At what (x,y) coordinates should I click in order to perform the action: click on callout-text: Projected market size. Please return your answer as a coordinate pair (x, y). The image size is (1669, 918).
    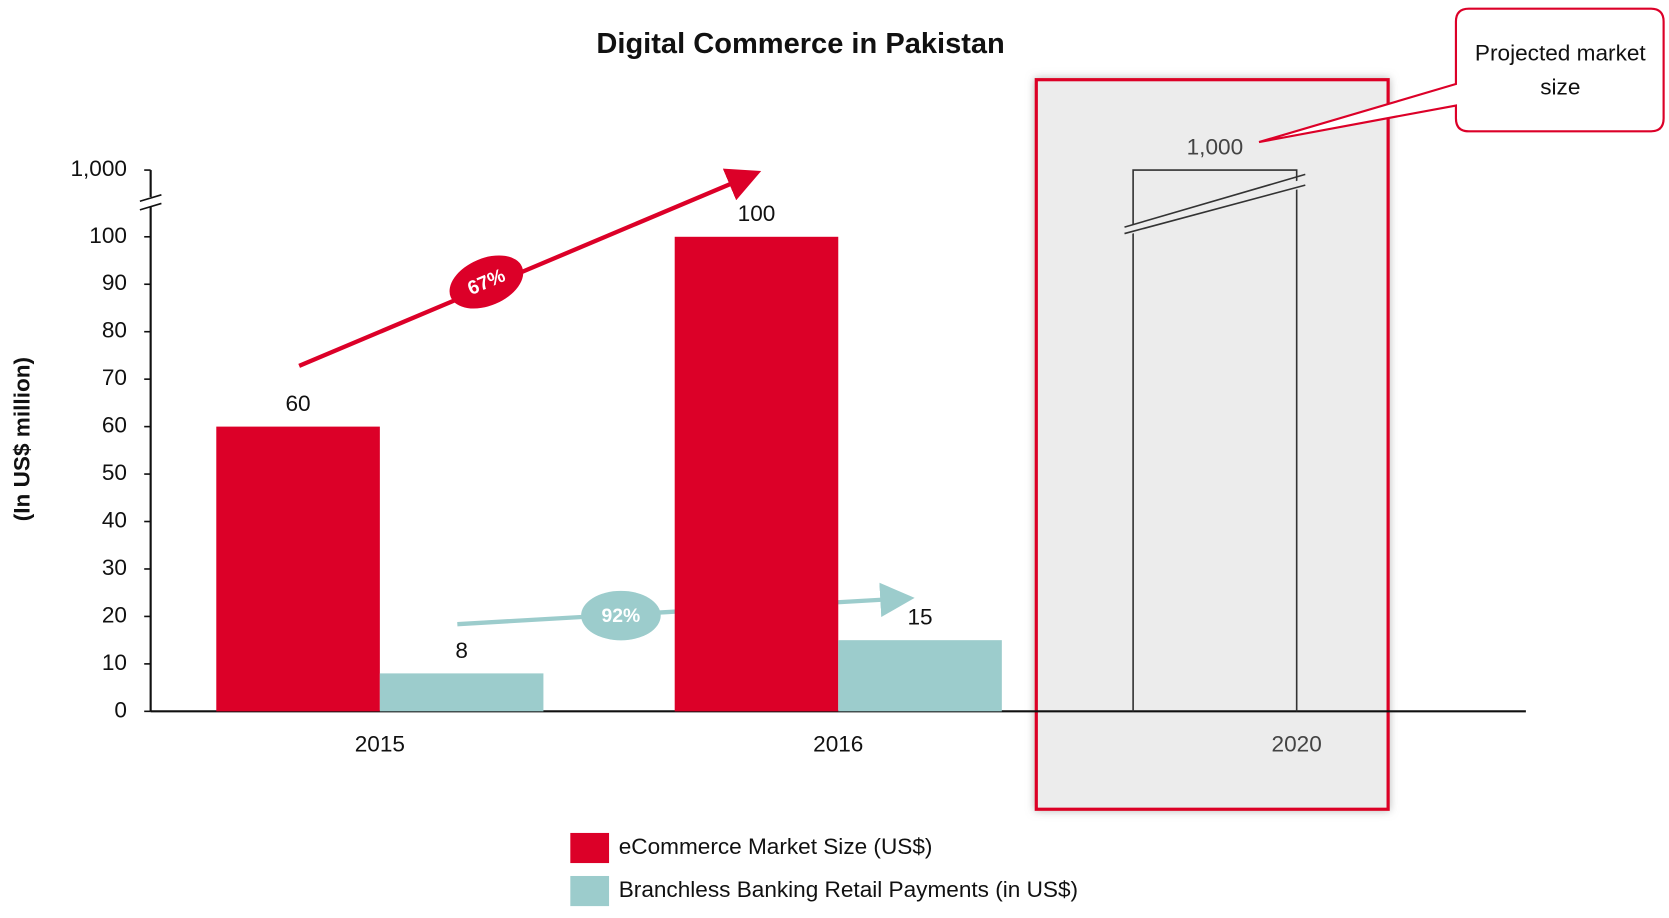
    Looking at the image, I should click on (1560, 70).